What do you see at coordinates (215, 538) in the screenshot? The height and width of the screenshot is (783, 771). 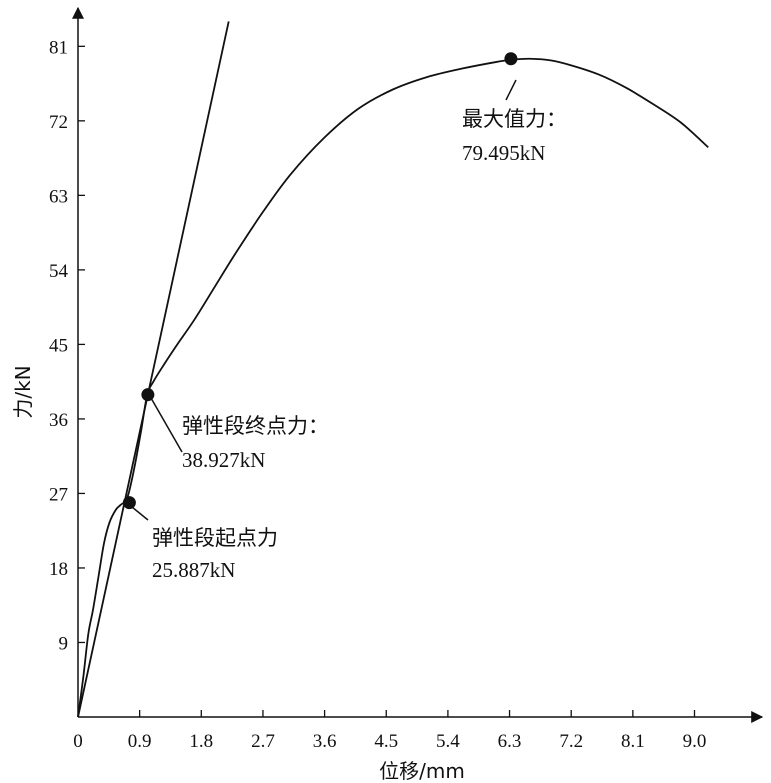 I see `annotation-label: 弹性段起点力` at bounding box center [215, 538].